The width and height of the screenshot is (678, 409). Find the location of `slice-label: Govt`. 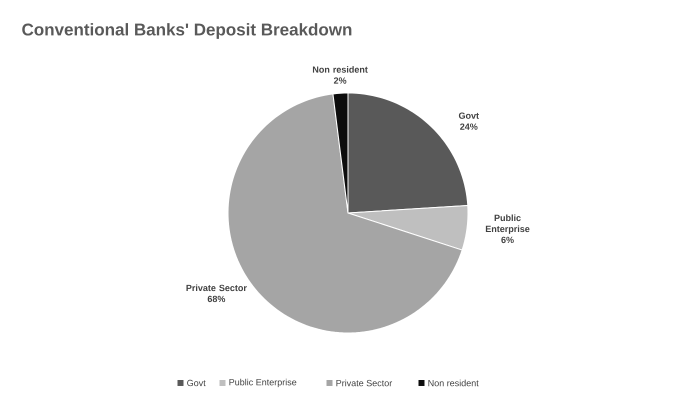

slice-label: Govt is located at coordinates (468, 115).